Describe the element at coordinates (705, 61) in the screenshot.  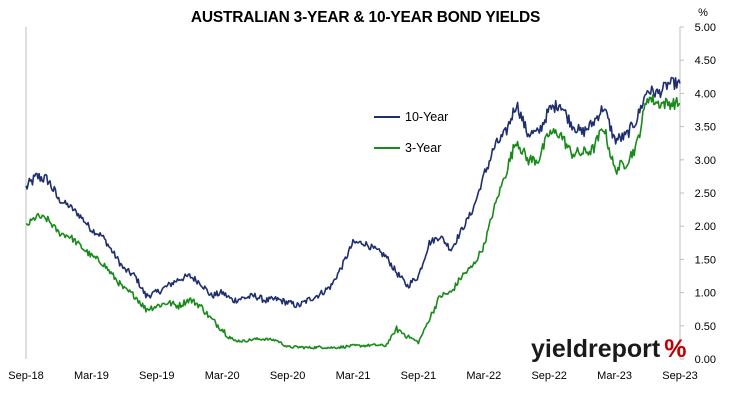
I see `y-tick-label: 4.50` at that location.